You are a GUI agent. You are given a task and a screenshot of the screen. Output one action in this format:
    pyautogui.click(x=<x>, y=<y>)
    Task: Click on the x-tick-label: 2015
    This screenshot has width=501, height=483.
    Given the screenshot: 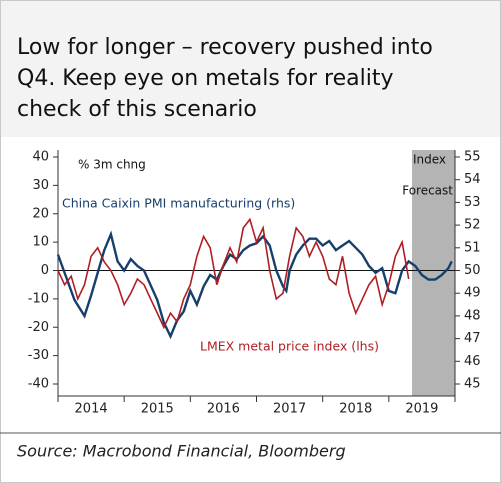 What is the action you would take?
    pyautogui.click(x=157, y=409)
    